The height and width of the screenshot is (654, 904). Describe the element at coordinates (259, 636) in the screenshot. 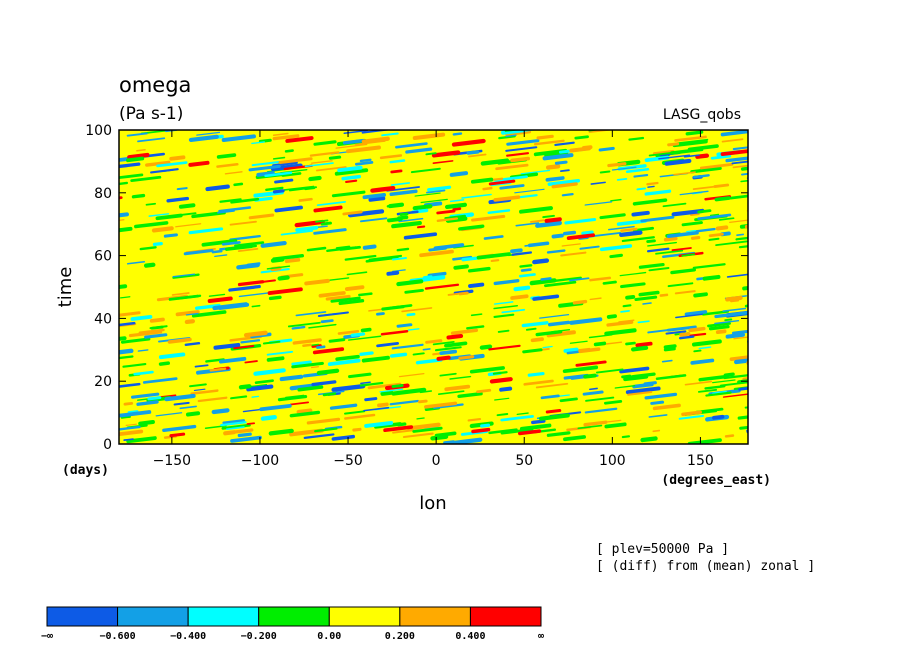

I see `colorbar-label: −0.200` at that location.